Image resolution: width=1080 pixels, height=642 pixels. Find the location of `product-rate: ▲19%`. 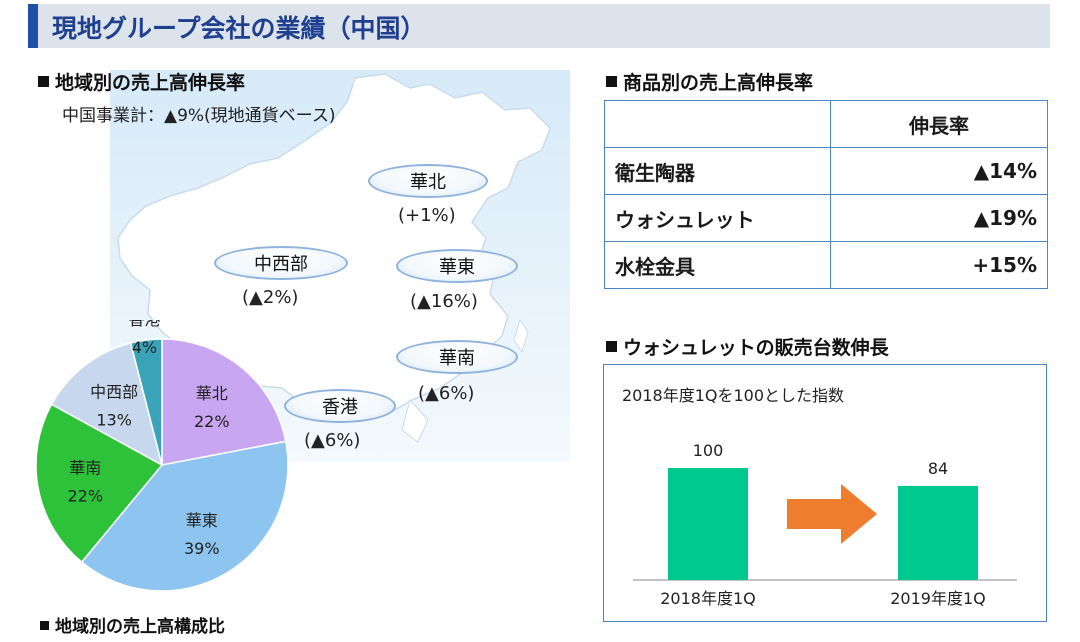

product-rate: ▲19% is located at coordinates (939, 218).